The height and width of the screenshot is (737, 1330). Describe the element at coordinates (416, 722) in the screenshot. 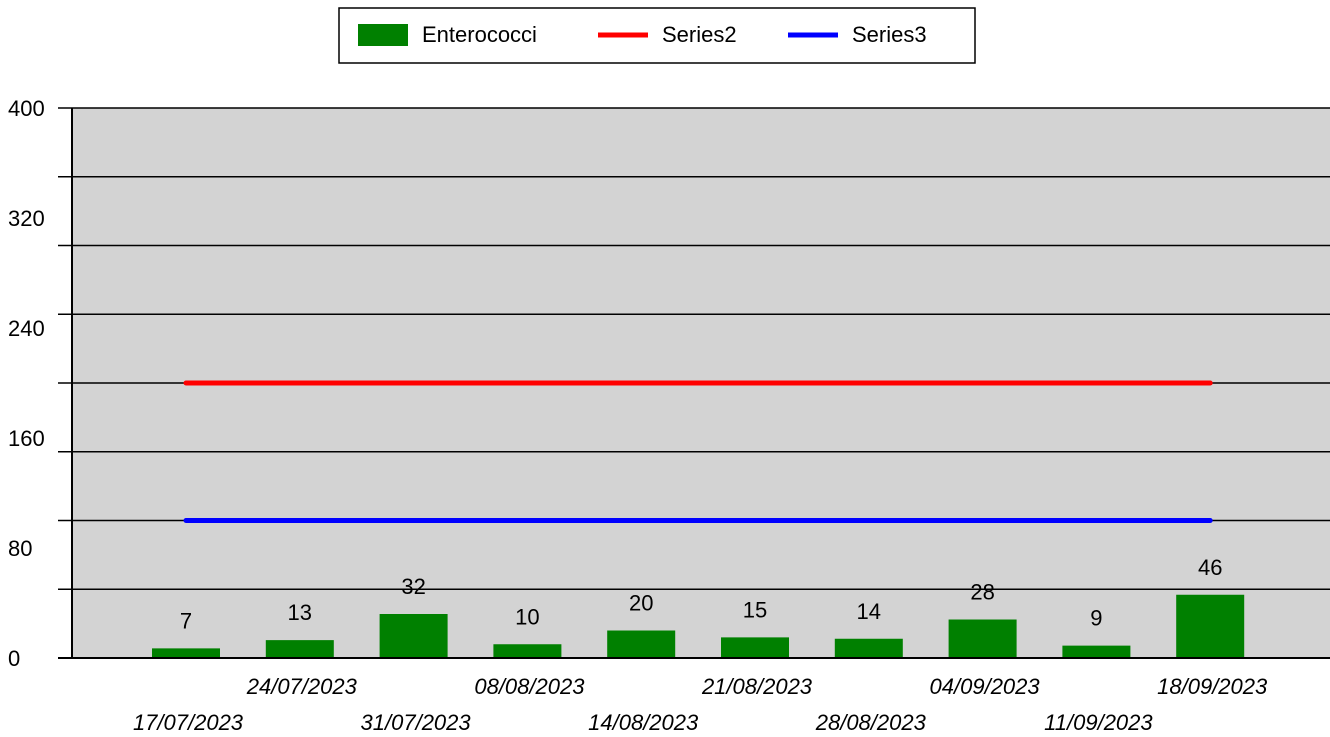

I see `x-tick-label: 31/07/2023` at that location.